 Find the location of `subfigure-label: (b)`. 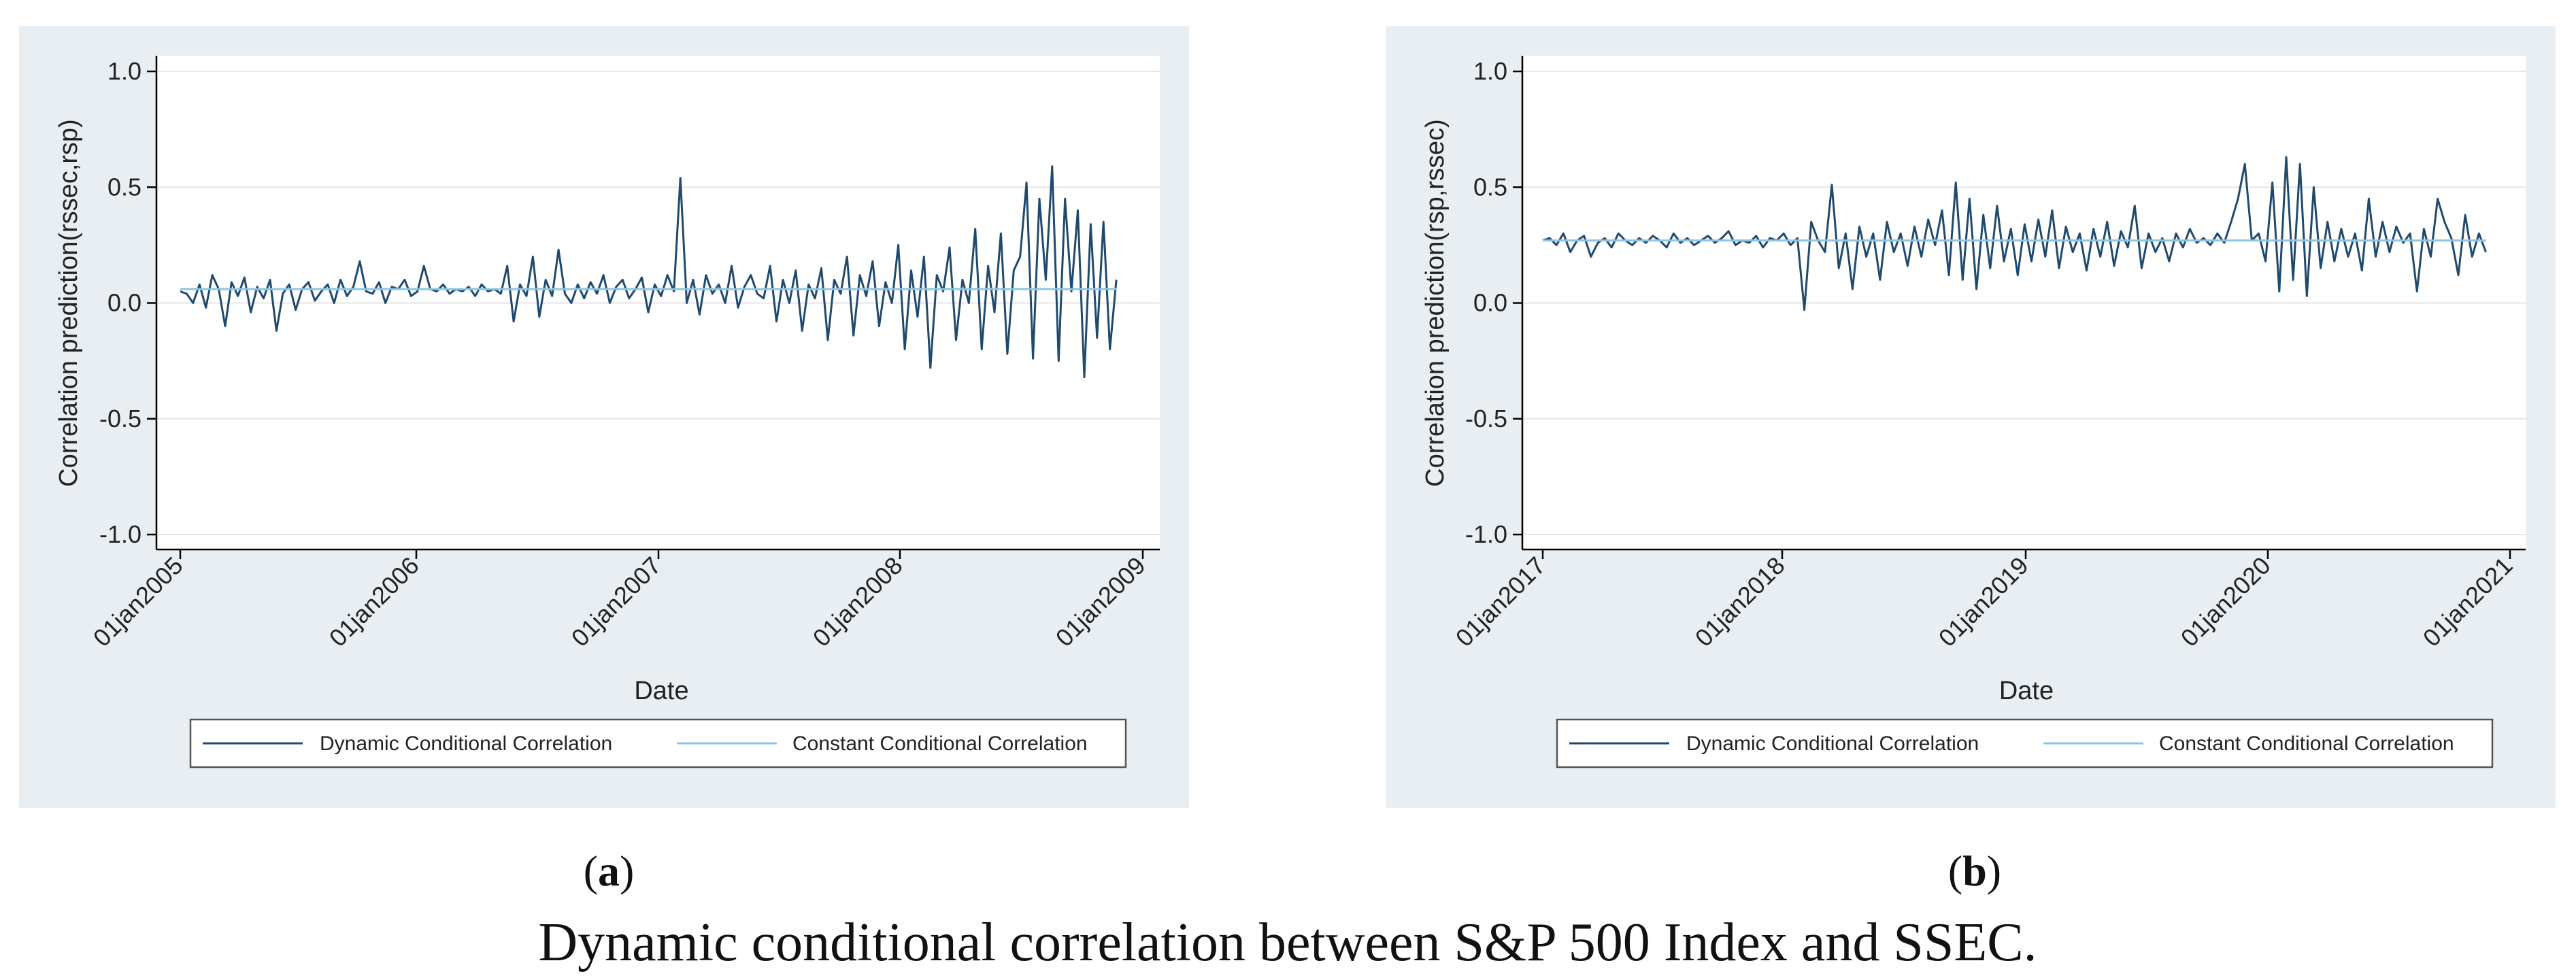

subfigure-label: (b) is located at coordinates (1974, 871).